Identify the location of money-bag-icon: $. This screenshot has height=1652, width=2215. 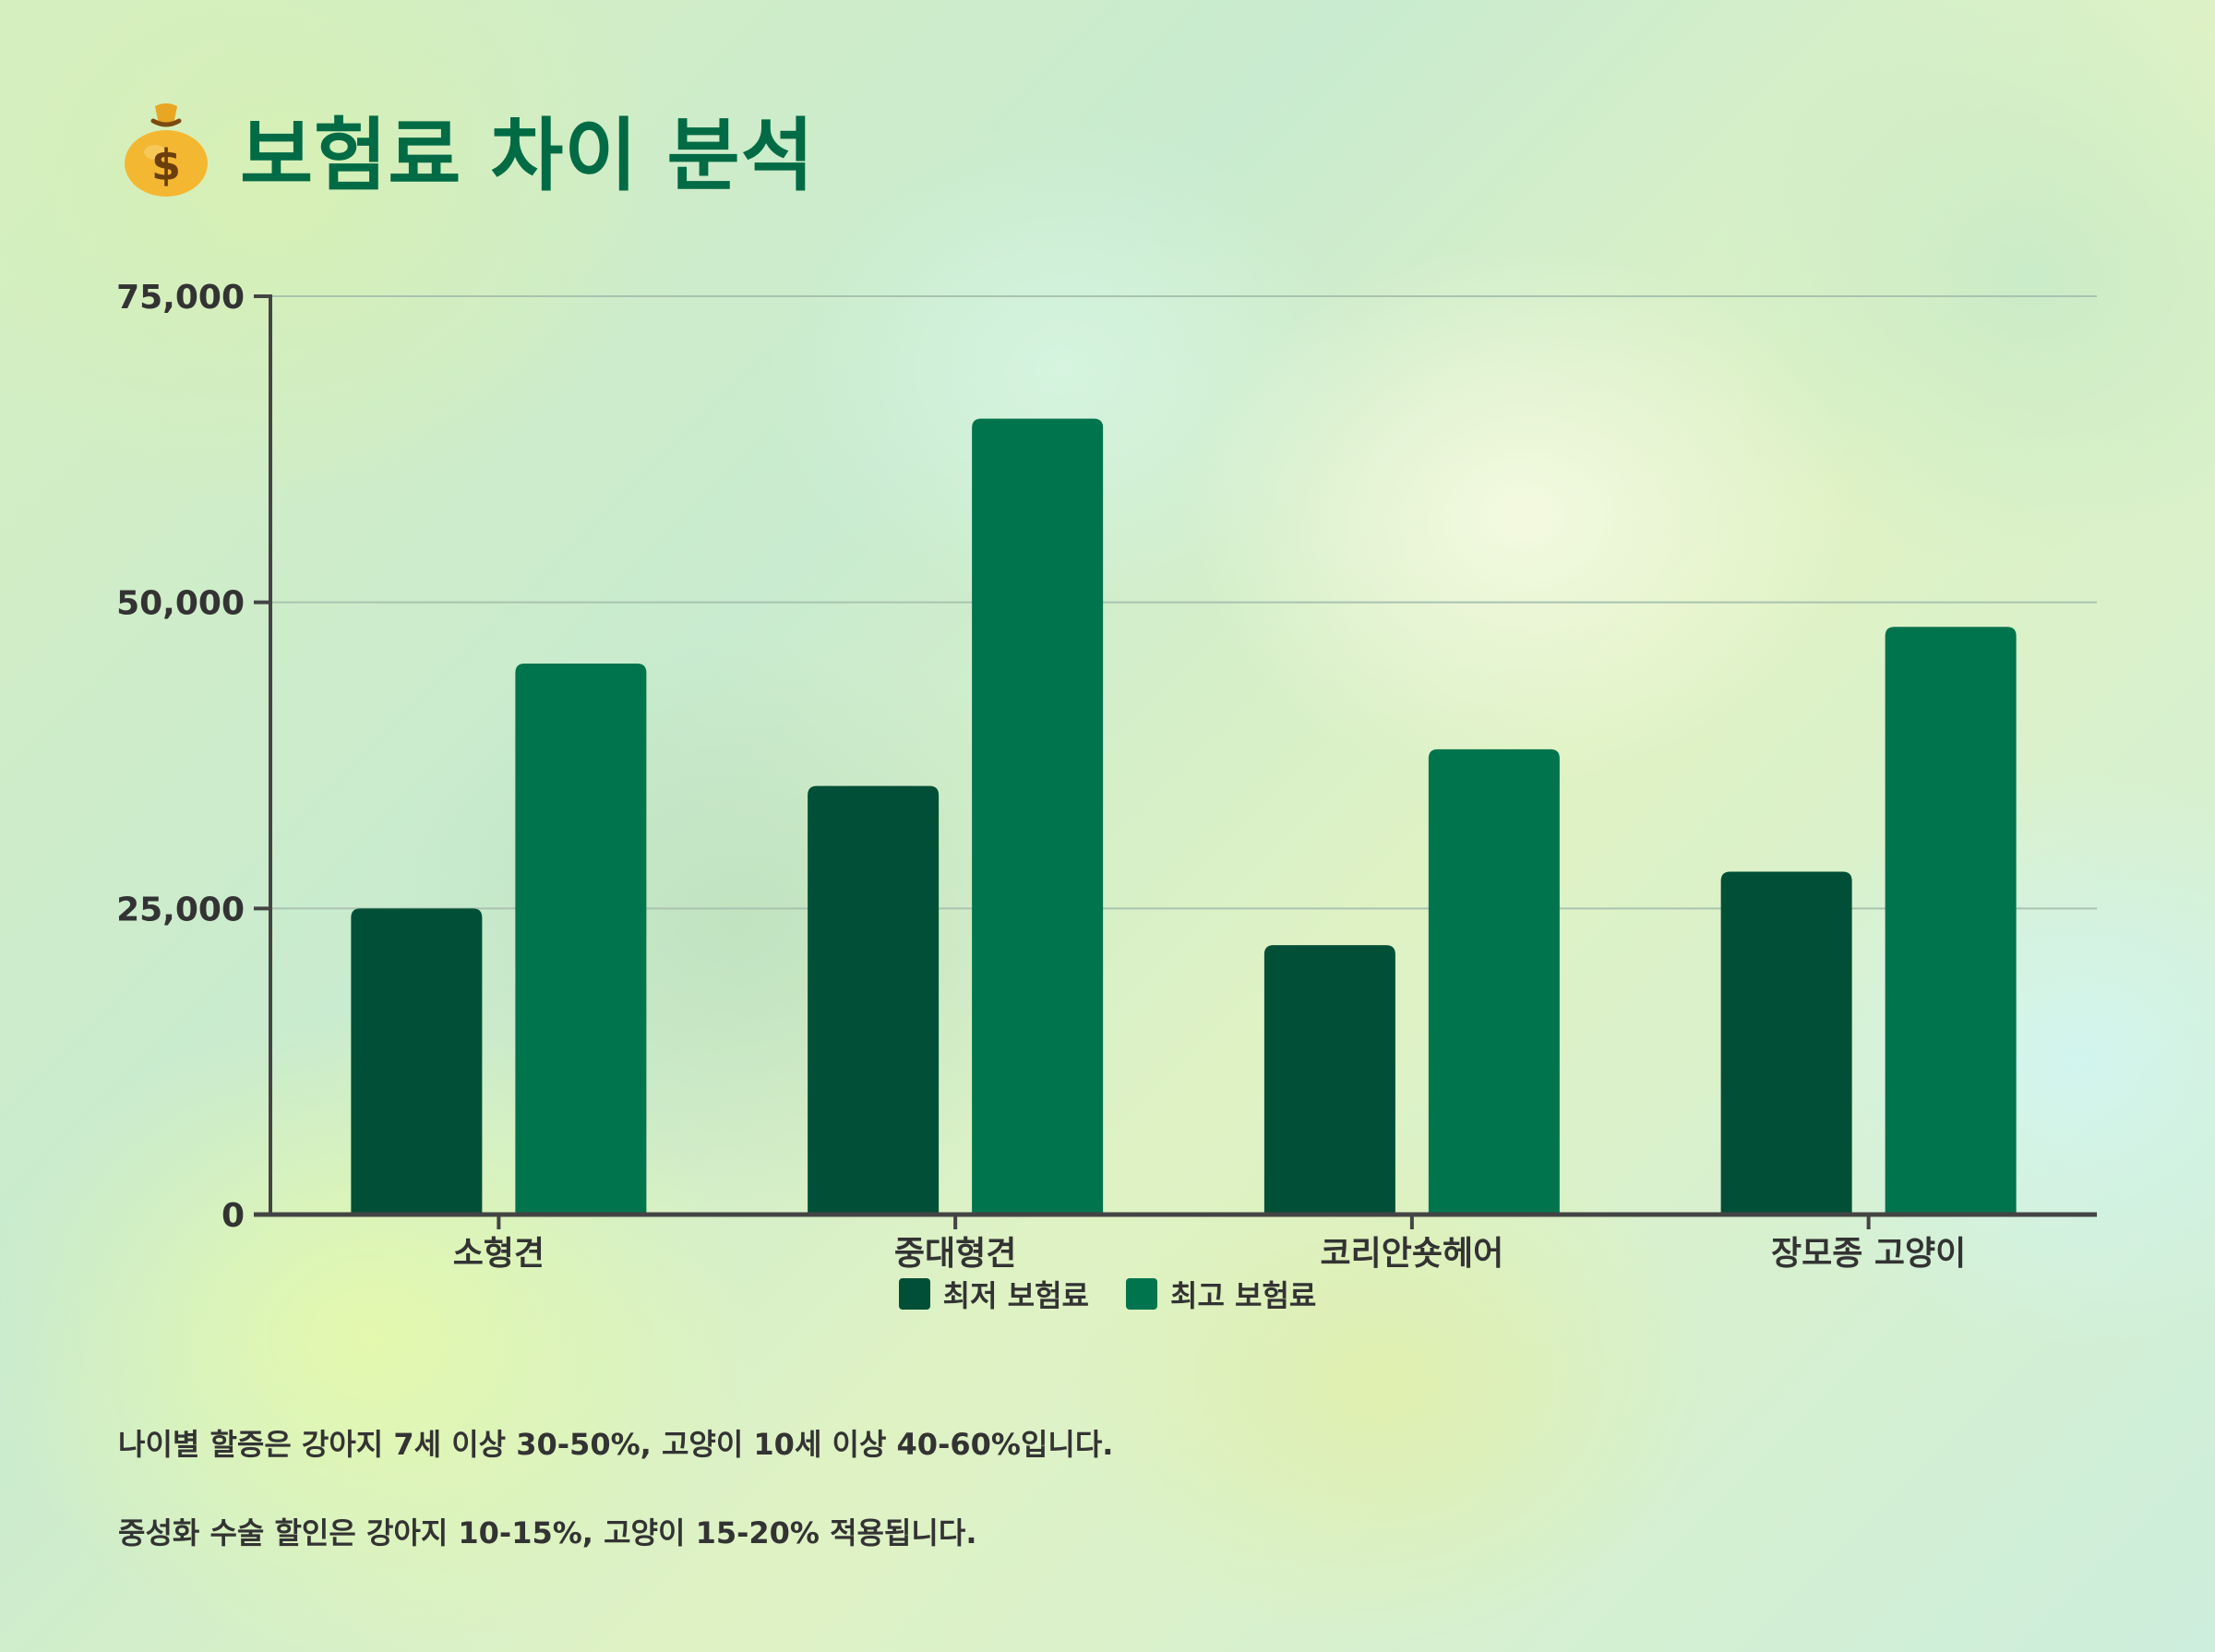
(167, 150).